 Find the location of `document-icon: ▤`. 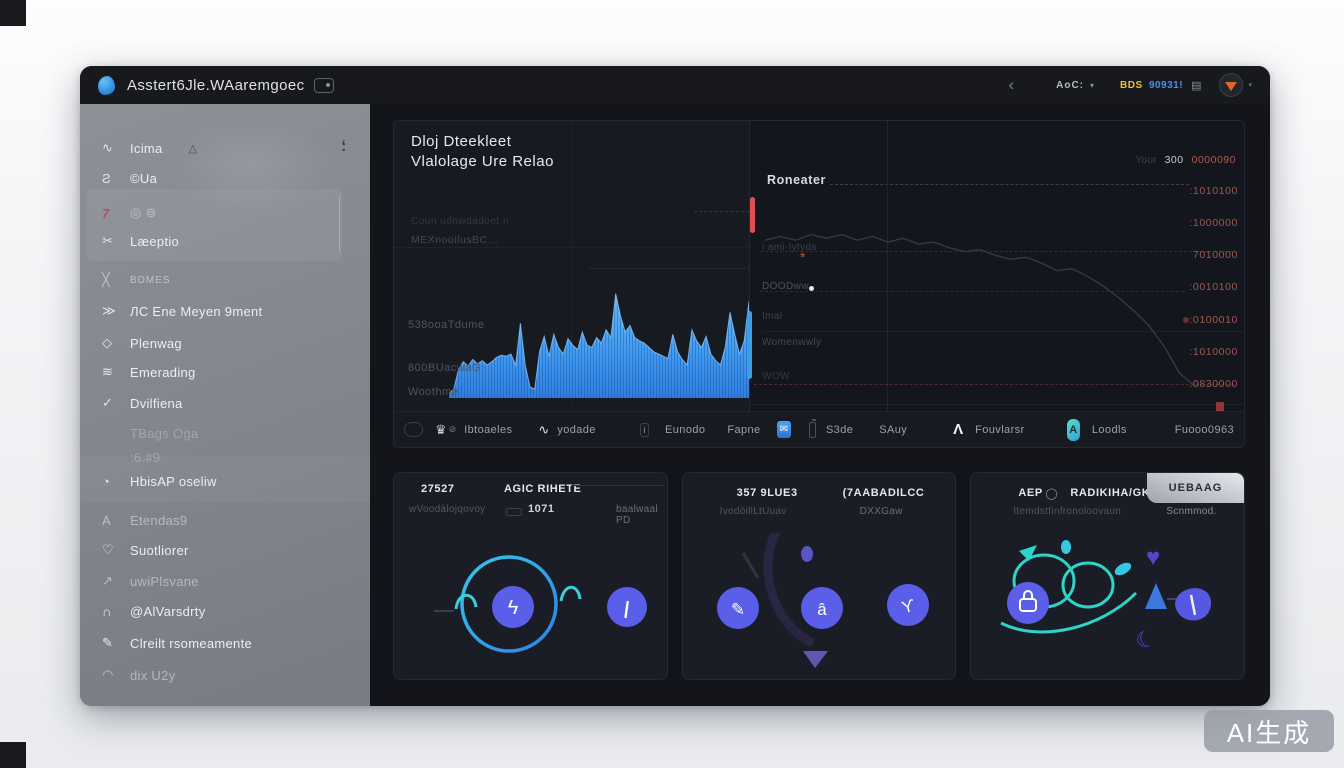

document-icon: ▤ is located at coordinates (1196, 85).